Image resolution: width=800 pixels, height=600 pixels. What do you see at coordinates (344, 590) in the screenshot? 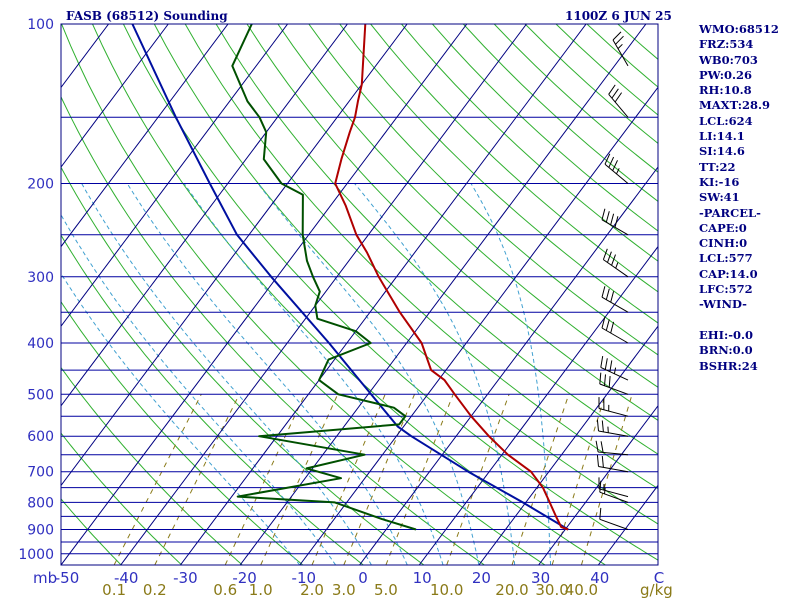
I see `mixing-ratio-tick-label: 3.0` at bounding box center [344, 590].